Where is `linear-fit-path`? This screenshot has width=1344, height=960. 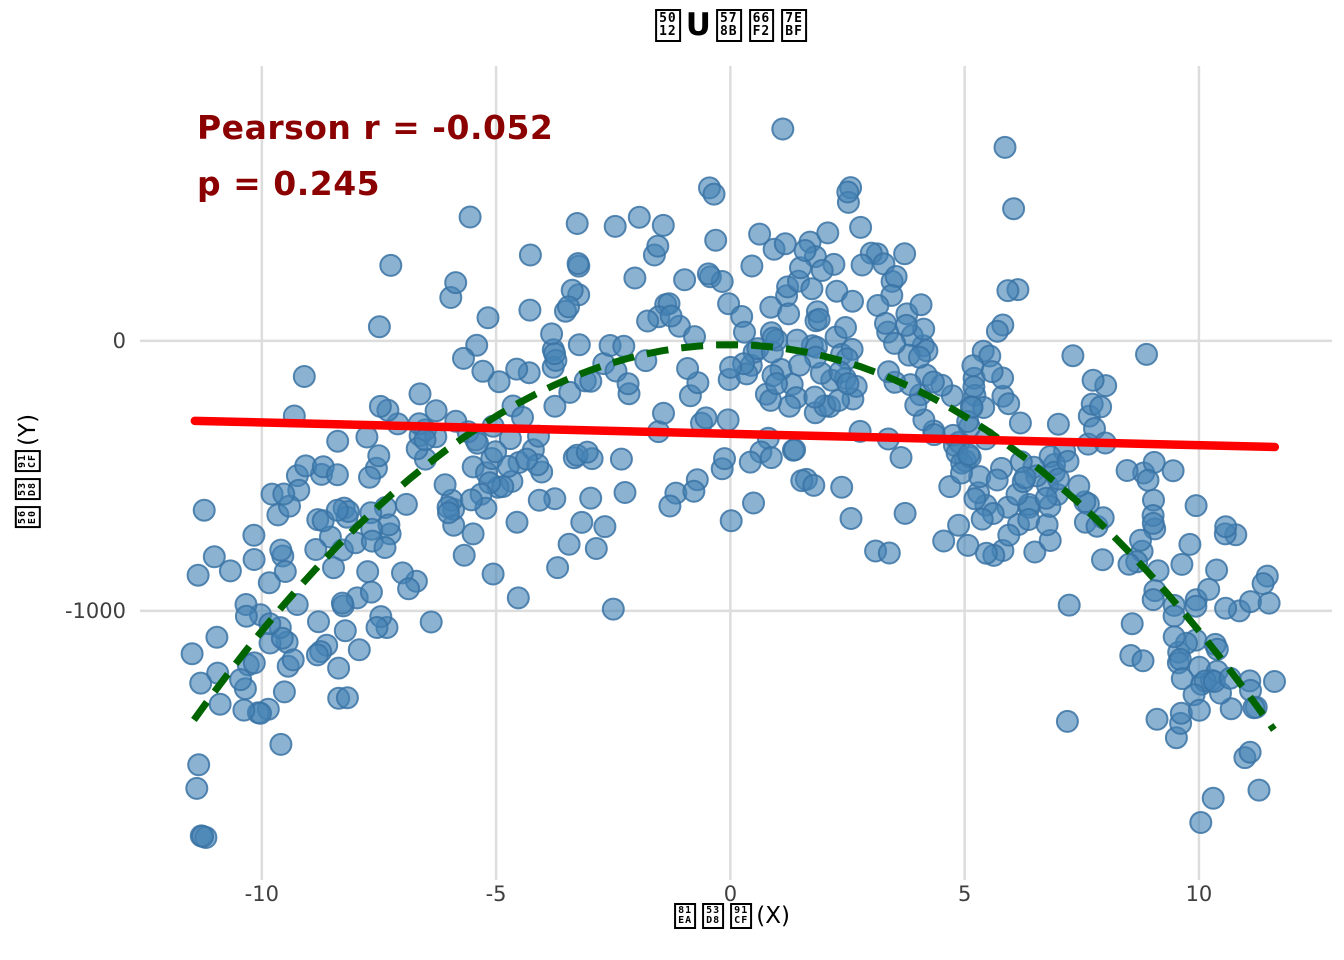 linear-fit-path is located at coordinates (735, 434).